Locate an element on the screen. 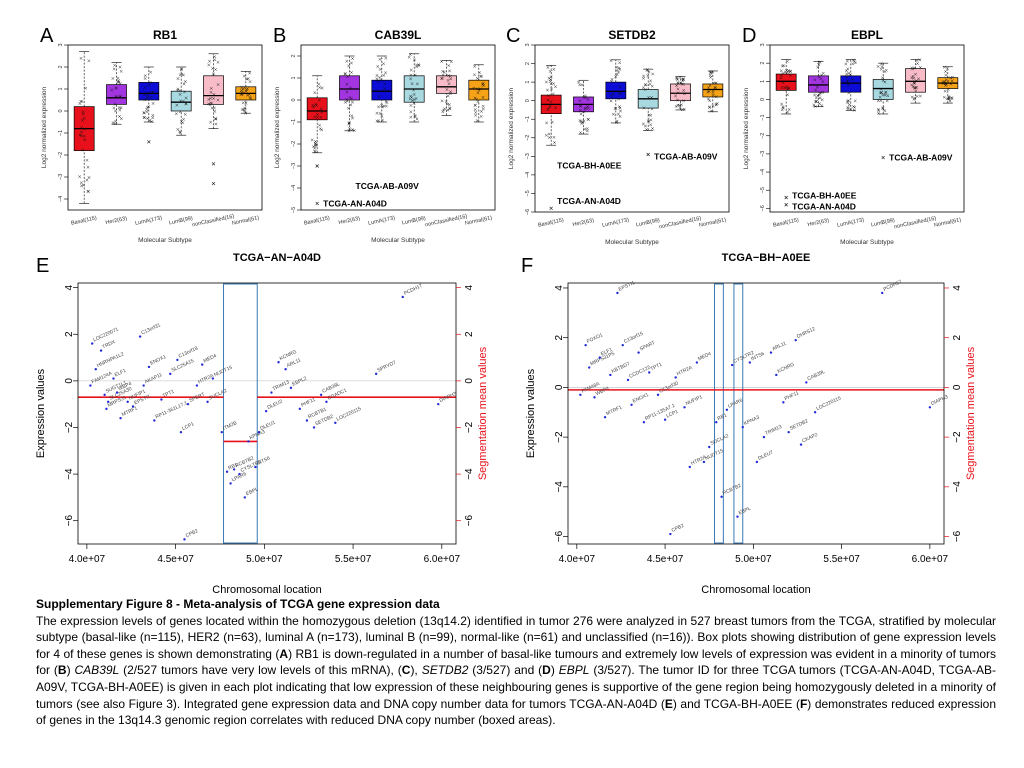 This screenshot has width=1024, height=768. plot-frame is located at coordinates (756, 413).